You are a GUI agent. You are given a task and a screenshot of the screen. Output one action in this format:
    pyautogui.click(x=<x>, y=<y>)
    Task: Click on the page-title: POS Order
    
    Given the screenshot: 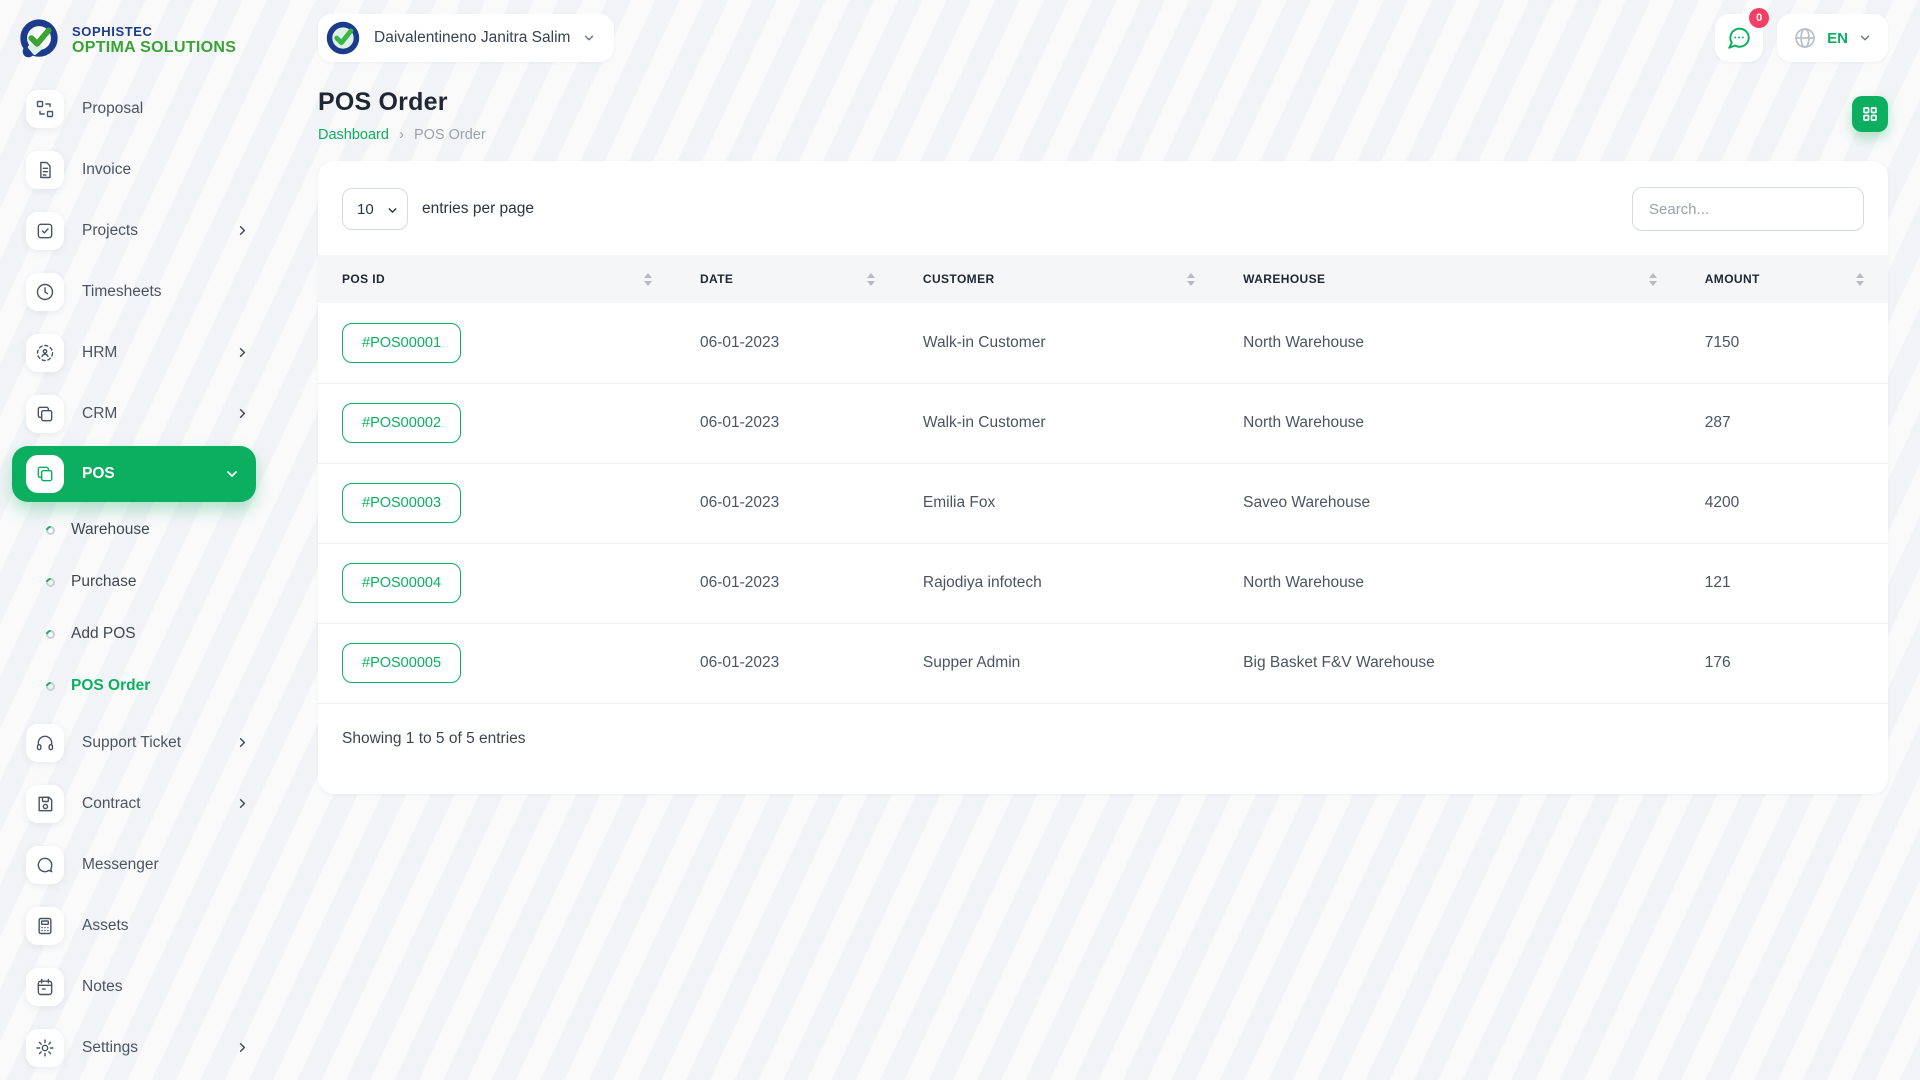 What is the action you would take?
    pyautogui.click(x=383, y=102)
    